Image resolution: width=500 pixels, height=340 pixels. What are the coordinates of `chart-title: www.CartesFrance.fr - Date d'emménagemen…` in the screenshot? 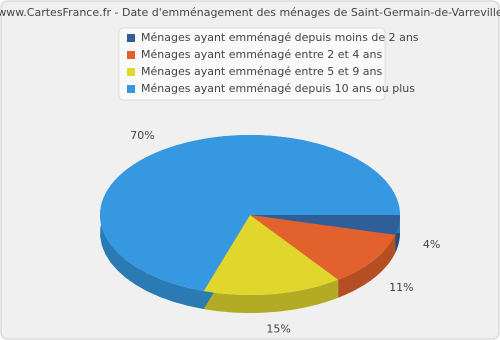 It's located at (250, 12).